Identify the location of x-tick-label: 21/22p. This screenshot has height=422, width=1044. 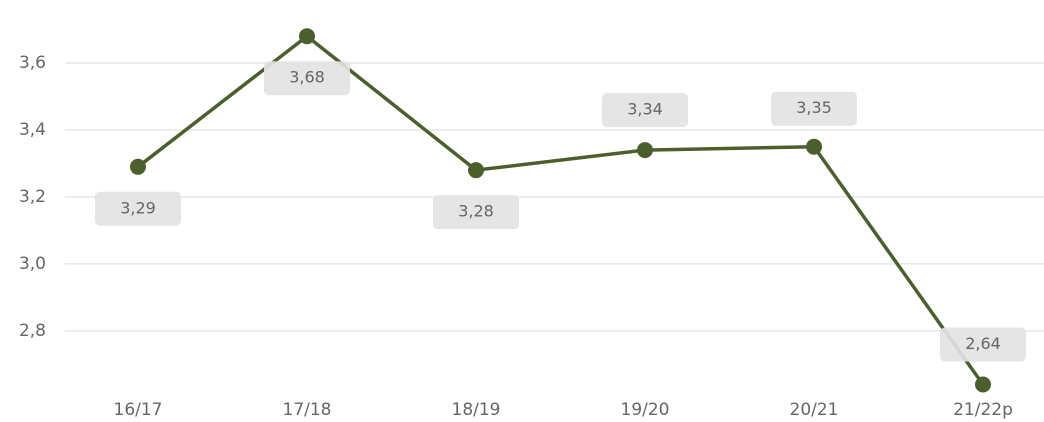
(983, 410).